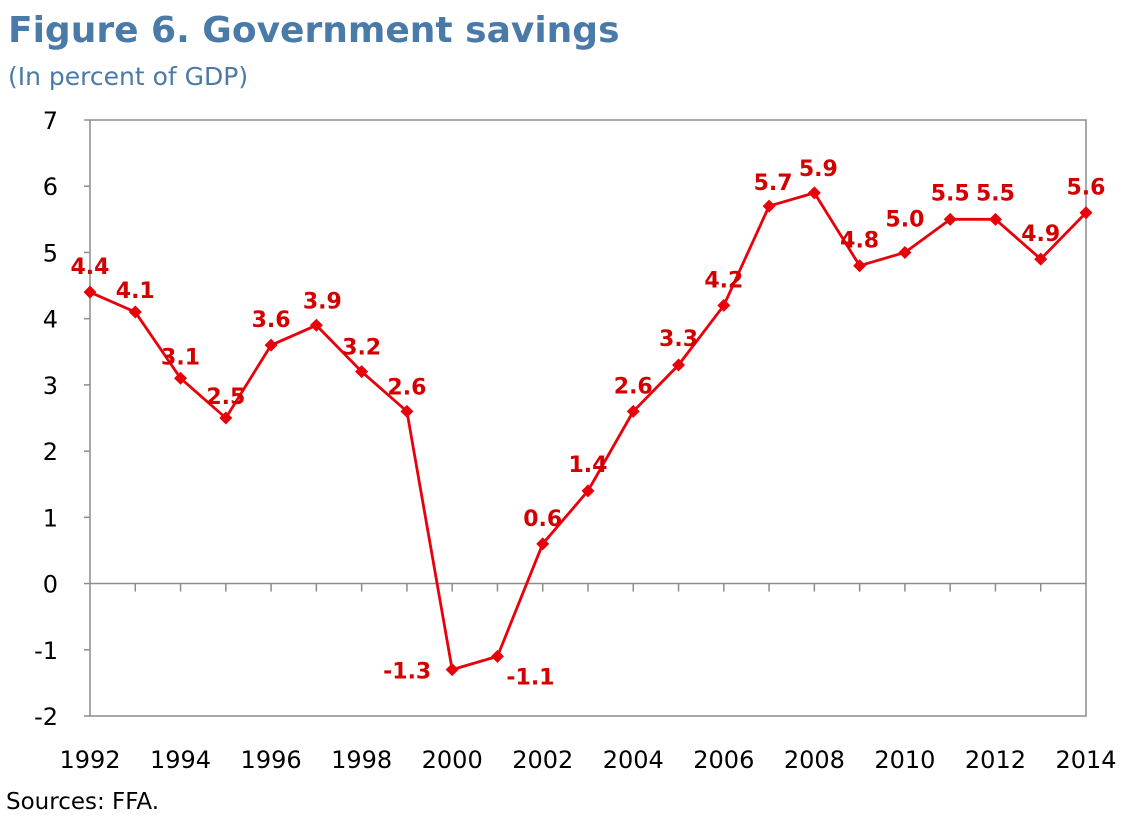 This screenshot has width=1137, height=825. I want to click on x-tick-label: 1998, so click(361, 760).